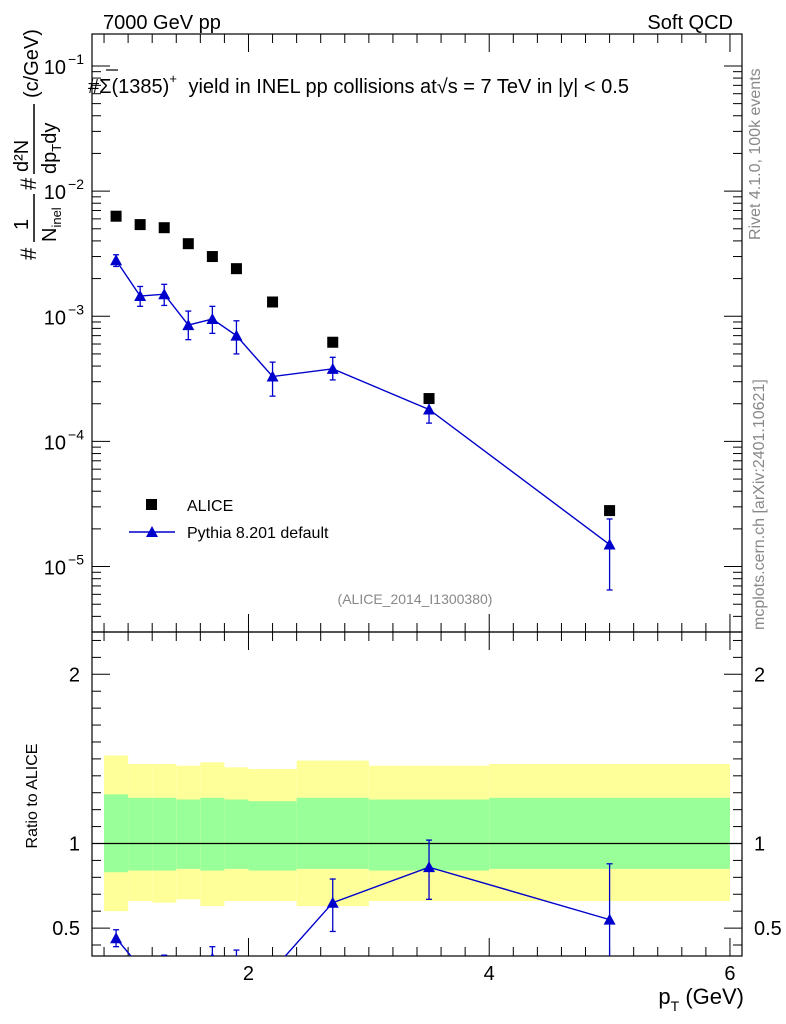  What do you see at coordinates (533, 87) in the screenshot?
I see `title-sqrt: √s = 7 TeV in |y| < 0.5` at bounding box center [533, 87].